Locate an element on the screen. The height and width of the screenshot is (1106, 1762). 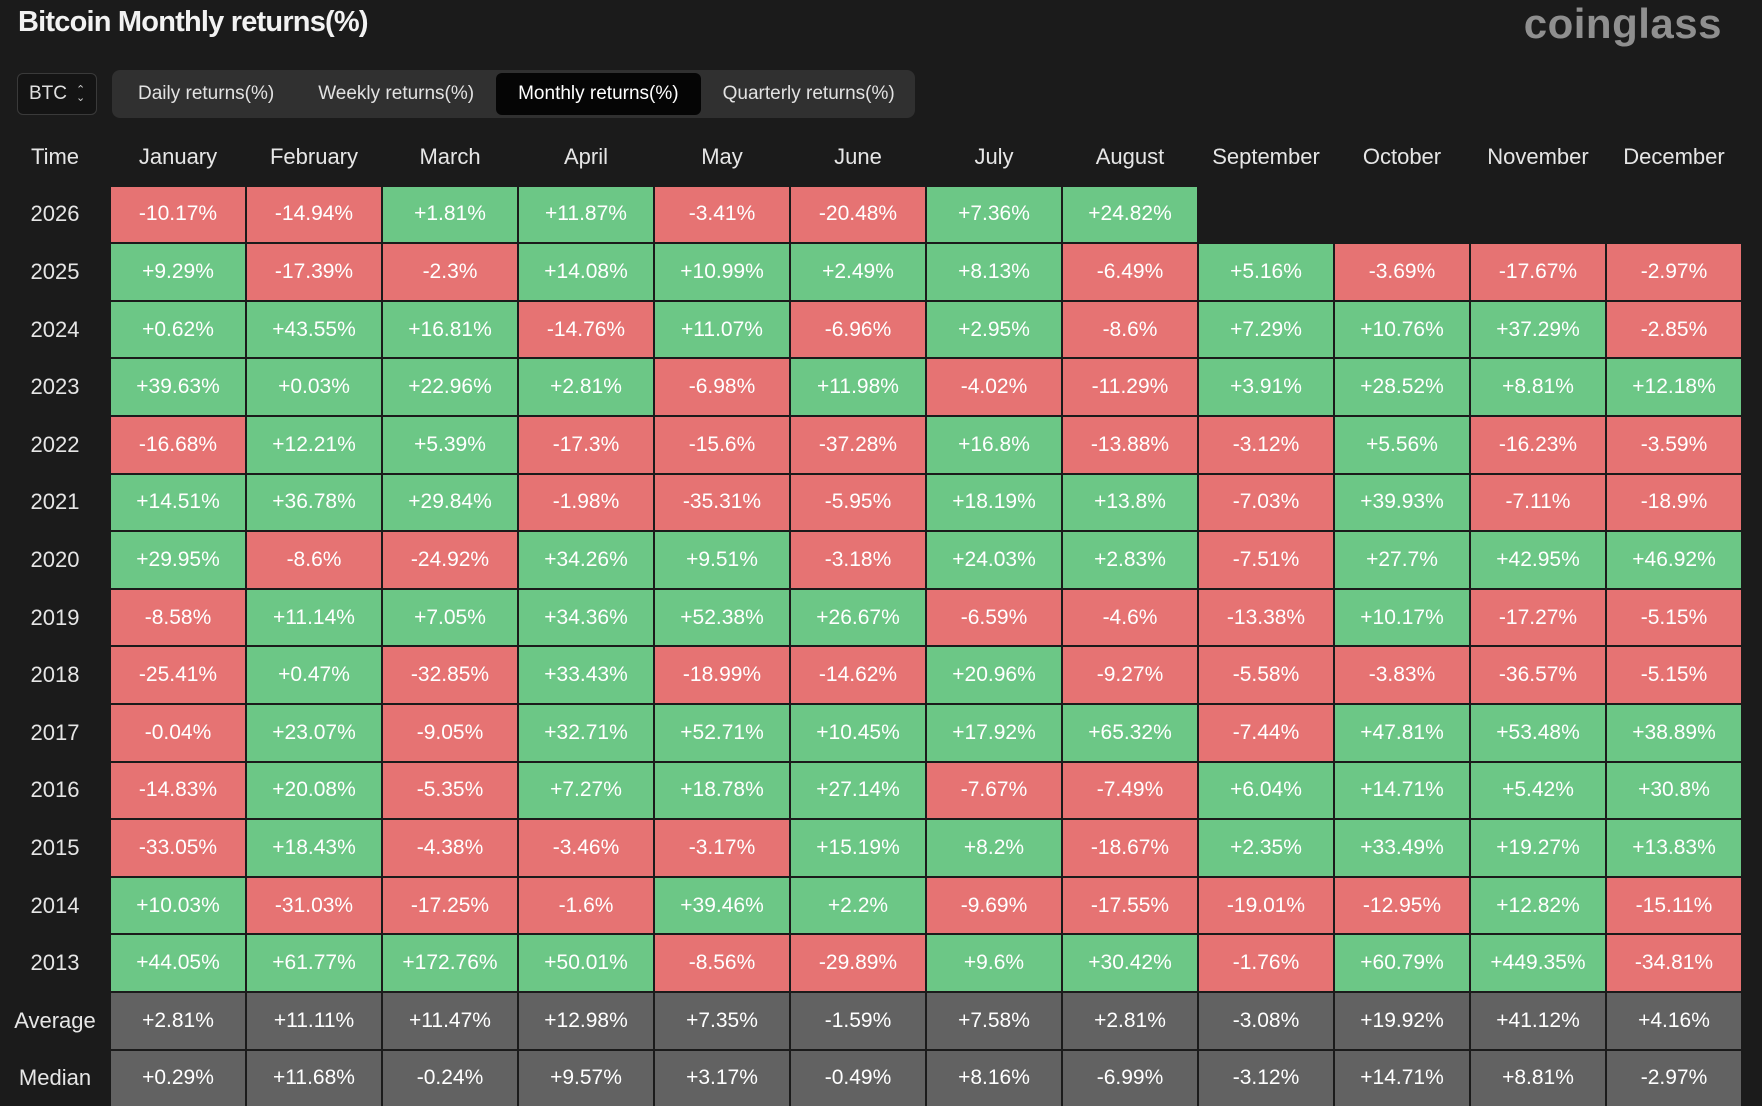
return-cell: -3.12% is located at coordinates (1266, 444).